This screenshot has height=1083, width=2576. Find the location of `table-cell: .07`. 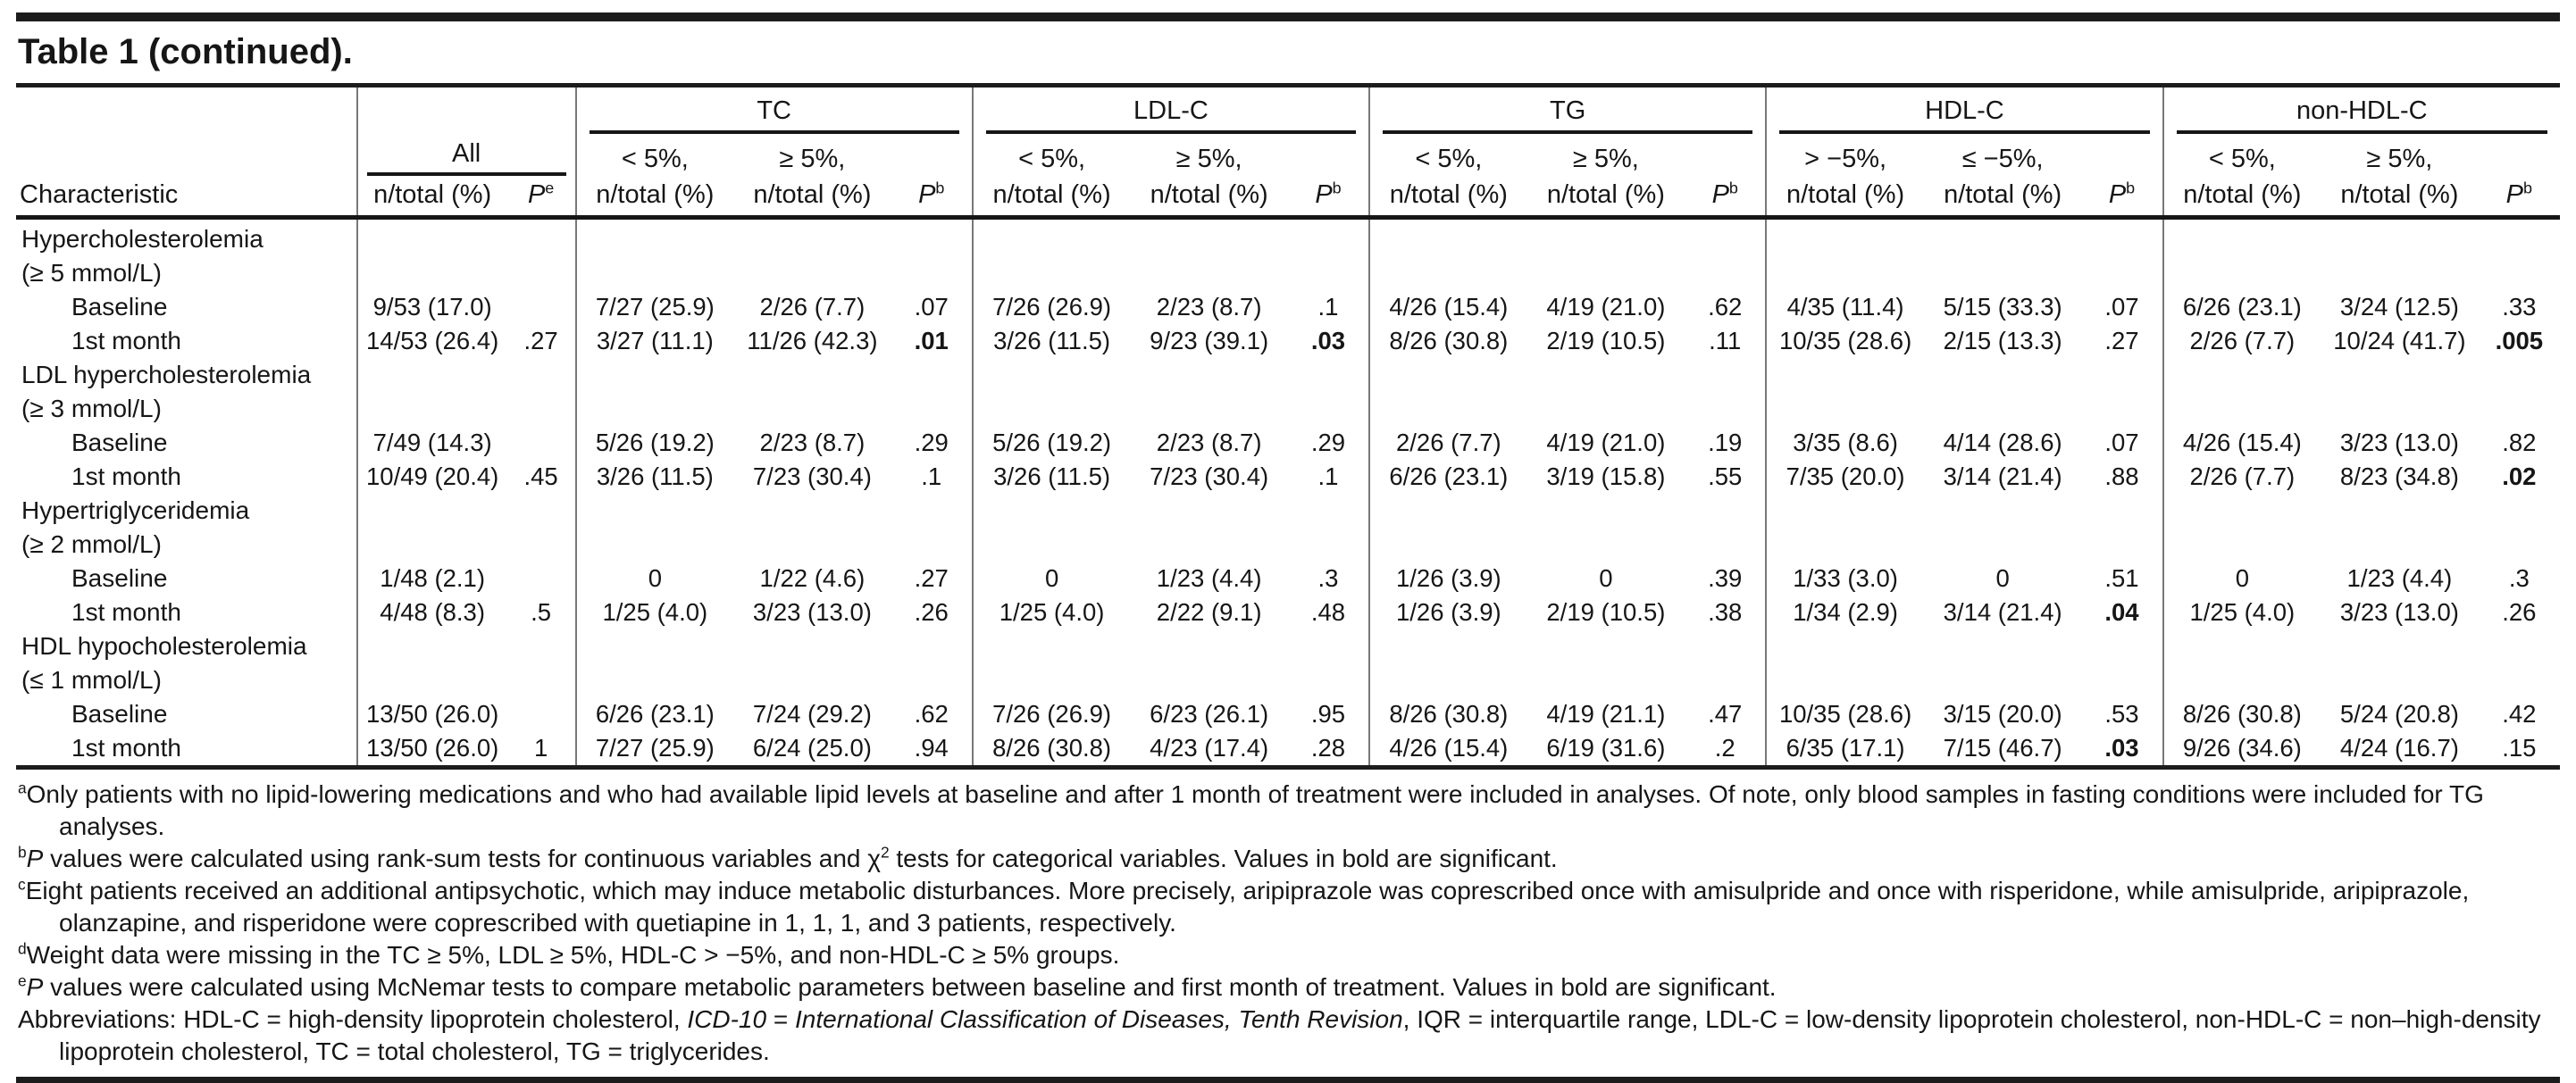

table-cell: .07 is located at coordinates (2122, 442).